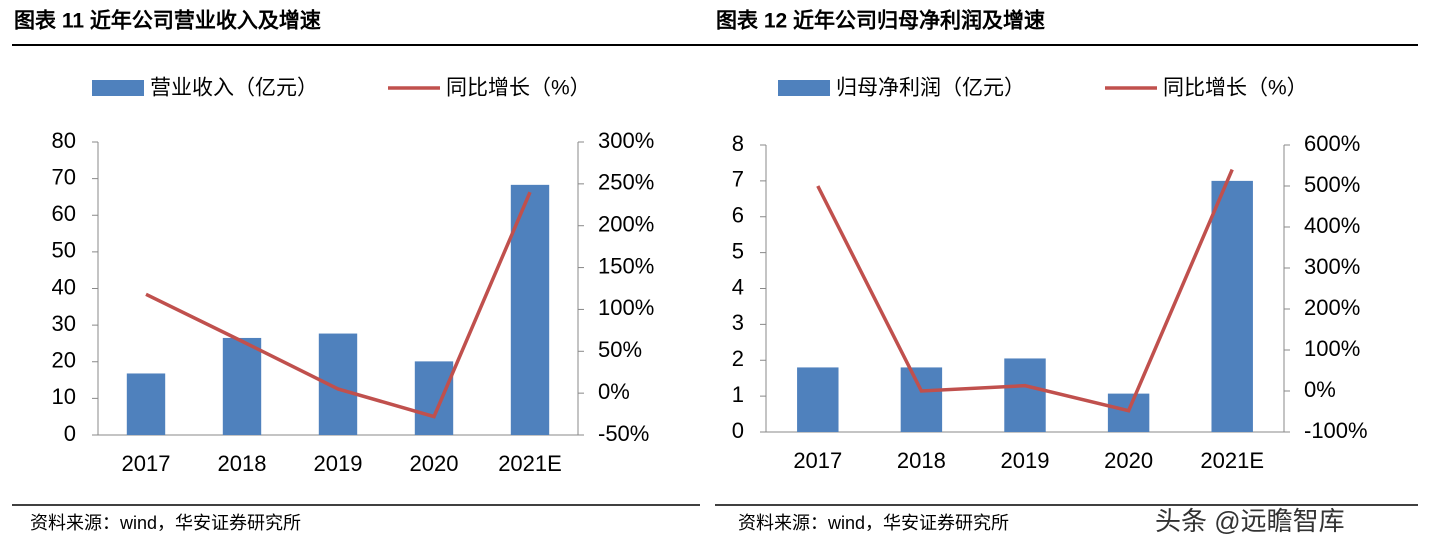 This screenshot has width=1449, height=553. I want to click on y2-tick-label: 50%, so click(620, 349).